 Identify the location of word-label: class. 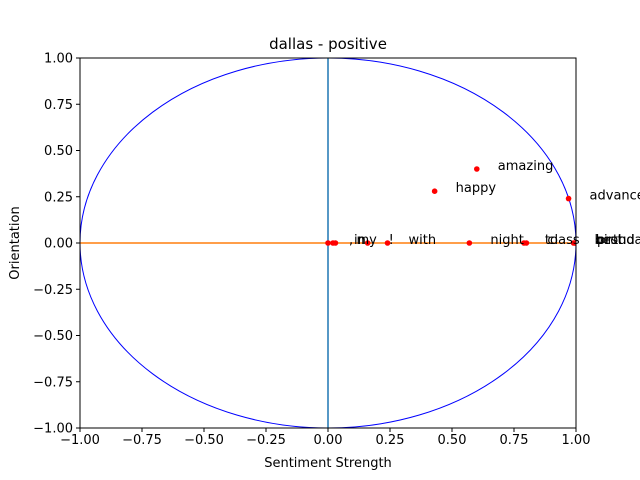
(563, 240).